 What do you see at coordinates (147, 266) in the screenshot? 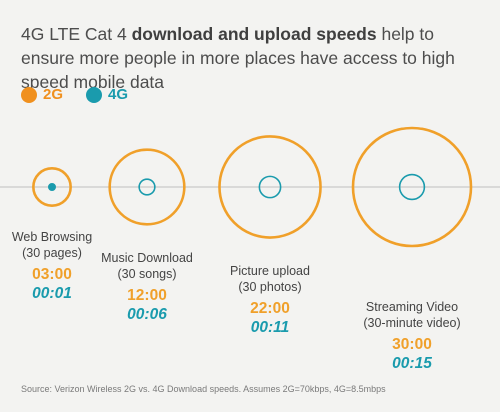
I see `category-label: Music Download (30 songs)` at bounding box center [147, 266].